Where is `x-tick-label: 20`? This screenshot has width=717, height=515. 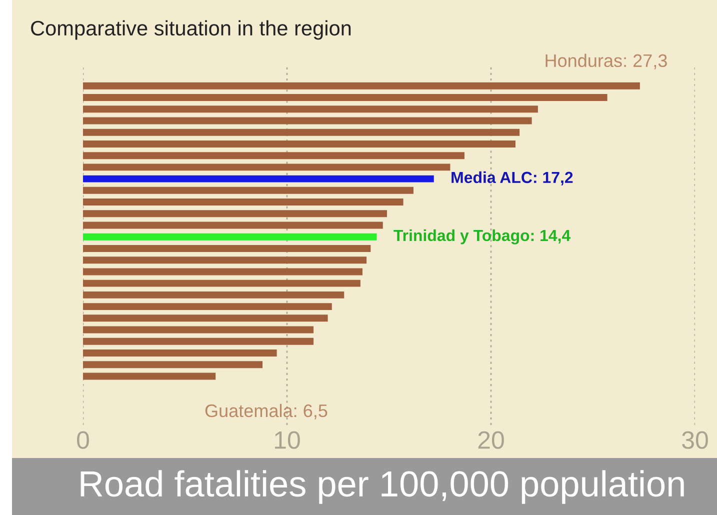 x-tick-label: 20 is located at coordinates (491, 440).